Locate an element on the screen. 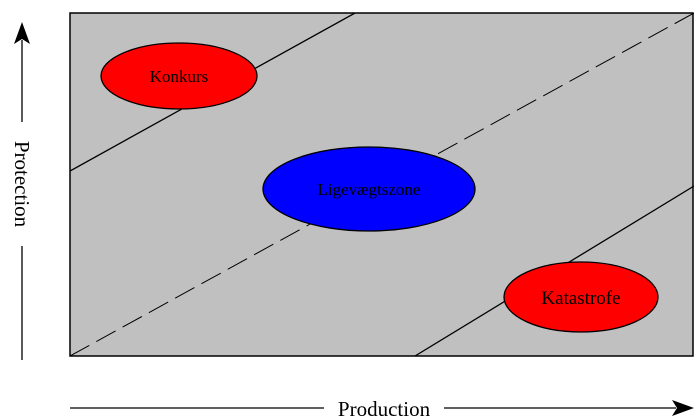 The height and width of the screenshot is (419, 694). bankruptcy-label: Konkurs is located at coordinates (179, 76).